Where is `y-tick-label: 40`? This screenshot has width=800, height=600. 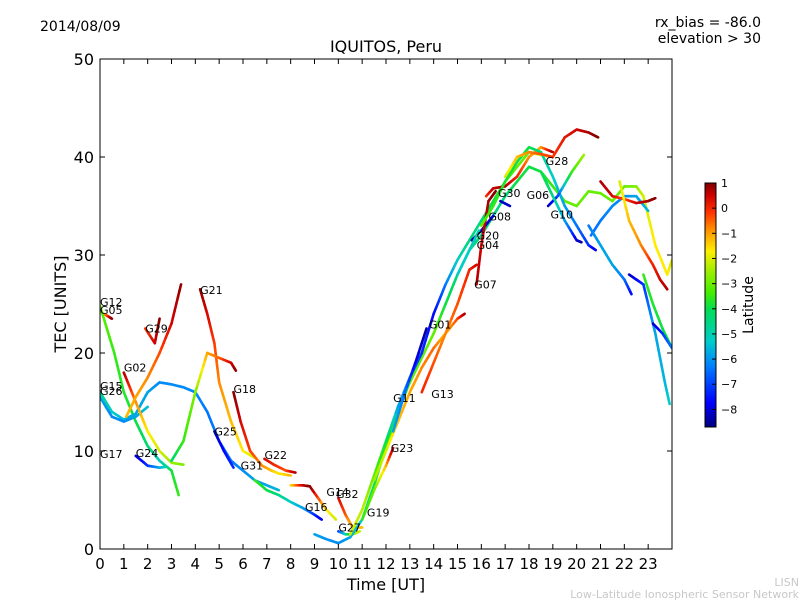
y-tick-label: 40 is located at coordinates (84, 157).